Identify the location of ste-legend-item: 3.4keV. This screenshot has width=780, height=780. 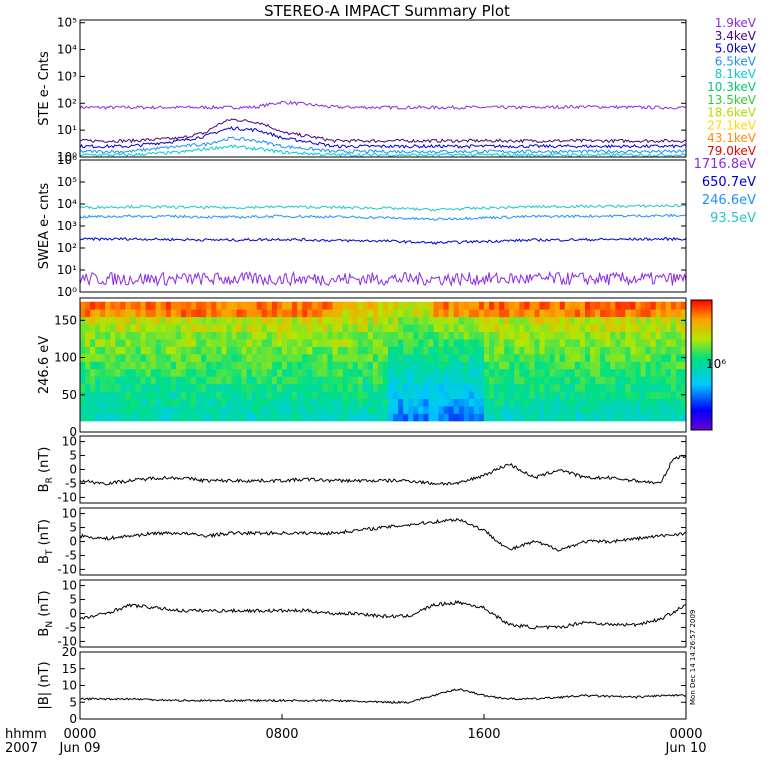
(736, 36).